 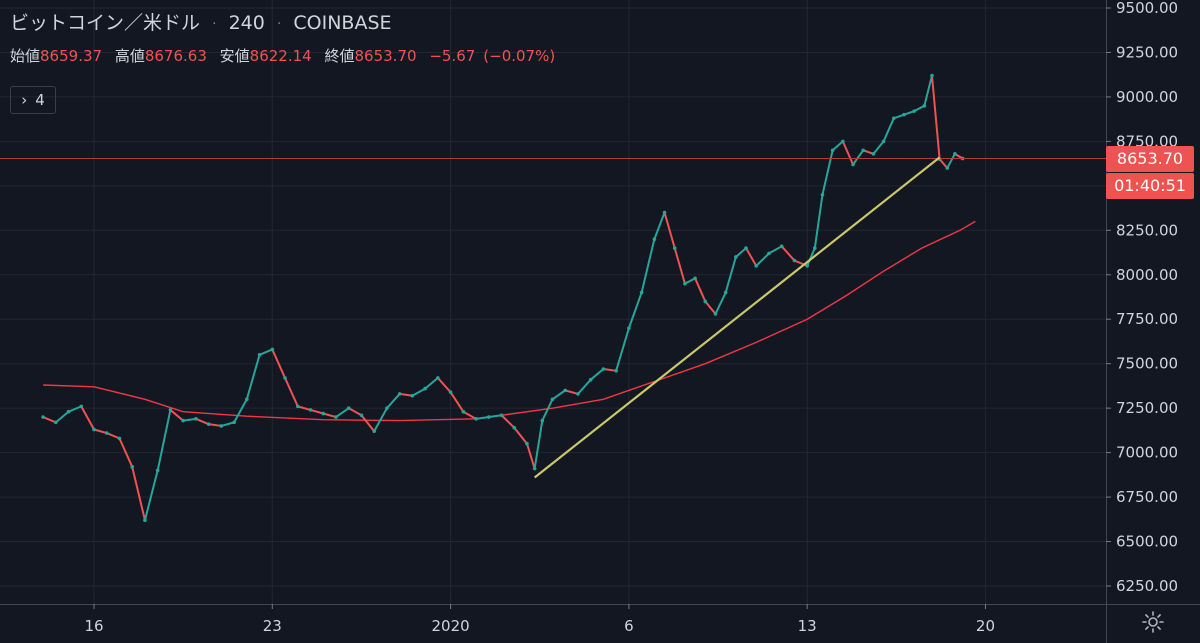 I want to click on time-axis: 16 23 2020 6 13 20, so click(x=600, y=619).